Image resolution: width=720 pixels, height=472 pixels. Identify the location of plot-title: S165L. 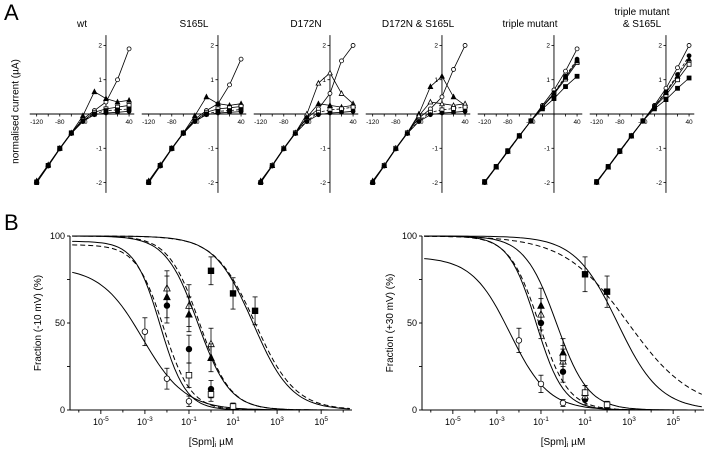
(194, 24).